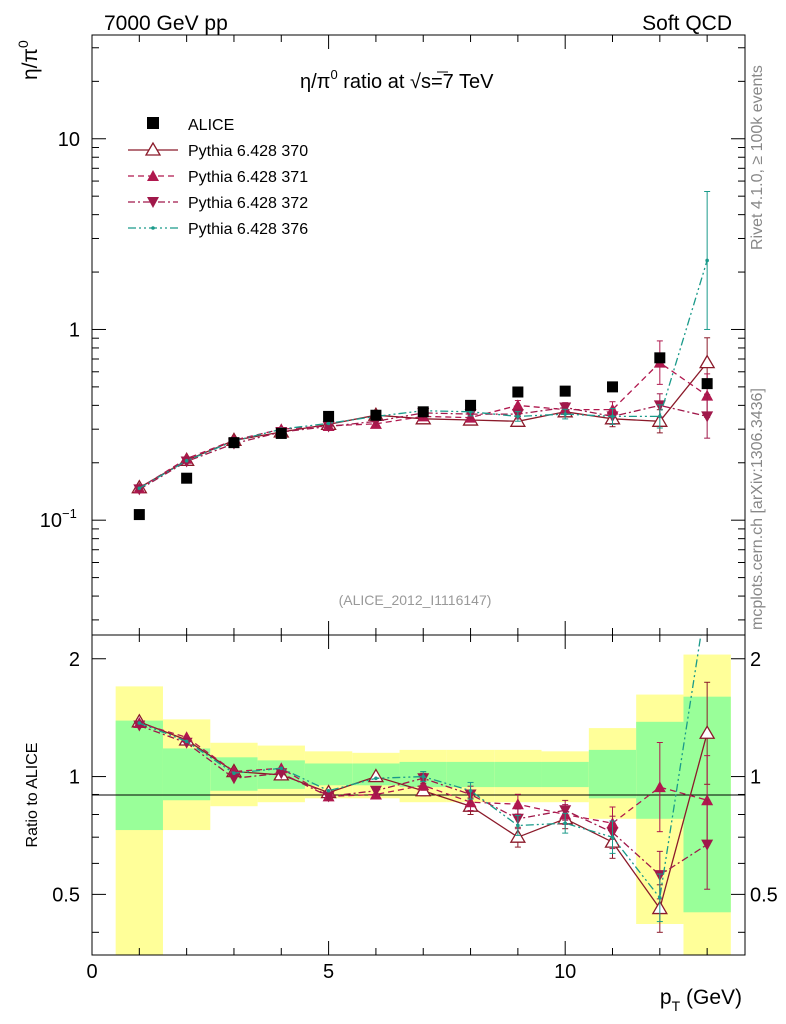  I want to click on side-label-rivet: Rivet 4.1.0, ≥ 100k events, so click(757, 157).